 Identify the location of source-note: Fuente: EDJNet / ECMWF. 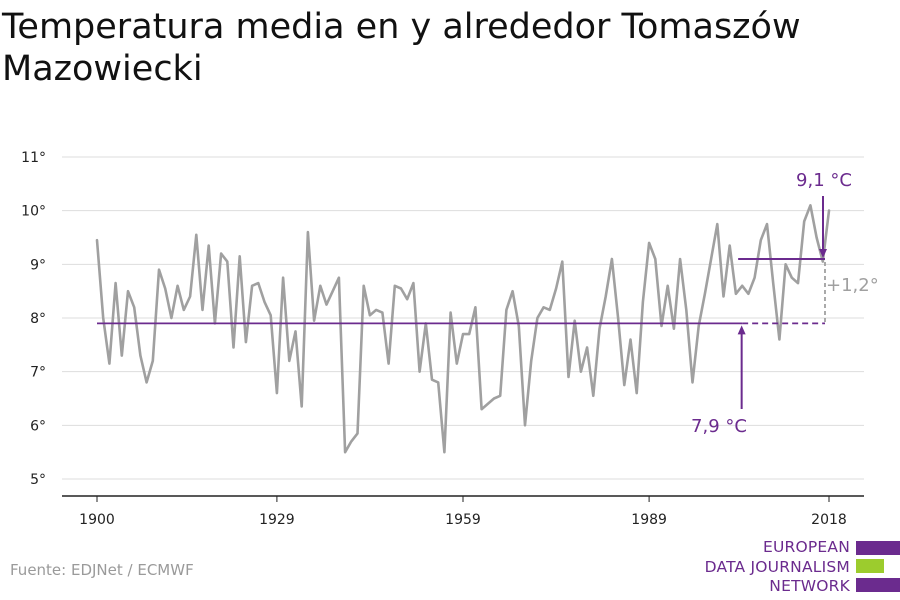
(102, 570).